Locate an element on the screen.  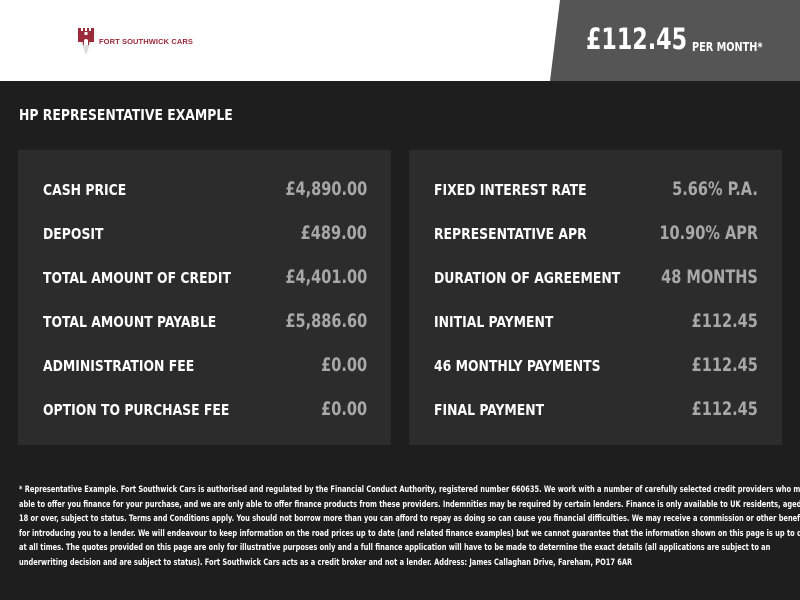
finance-row: FINAL PAYMENT £112.45 is located at coordinates (595, 420).